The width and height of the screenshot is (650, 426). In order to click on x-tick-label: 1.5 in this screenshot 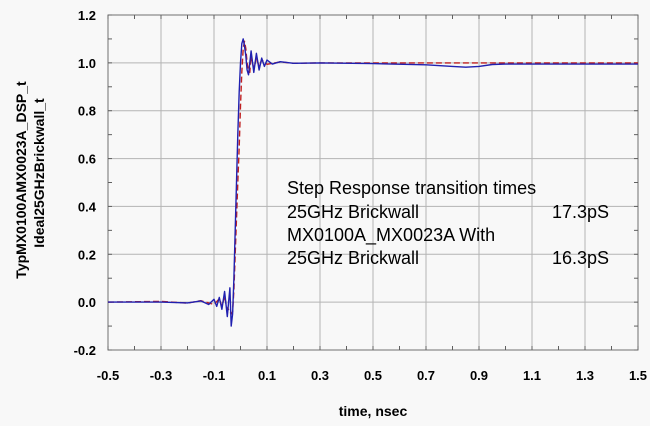, I will do `click(638, 375)`.